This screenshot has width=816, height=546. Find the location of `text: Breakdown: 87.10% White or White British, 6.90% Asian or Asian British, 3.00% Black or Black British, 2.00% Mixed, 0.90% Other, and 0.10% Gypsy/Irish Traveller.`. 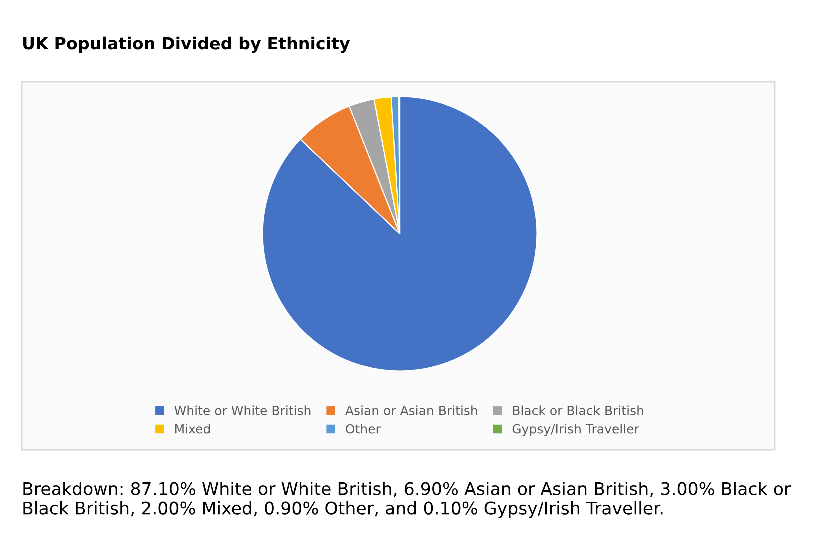

text: Breakdown: 87.10% White or White British, 6.90% Asian or Asian British, 3.00% Black or Black British, 2.00% Mixed, 0.90% Other, and 0.10% Gypsy/Irish Traveller. is located at coordinates (408, 500).